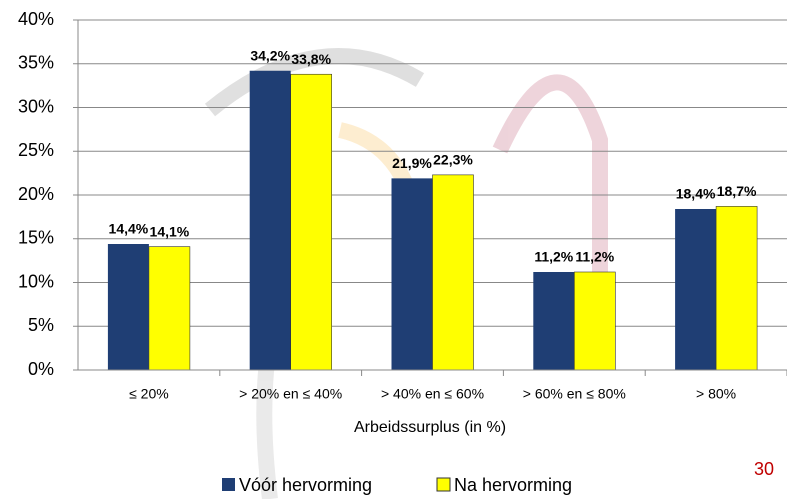 Image resolution: width=787 pixels, height=499 pixels. Describe the element at coordinates (432, 394) in the screenshot. I see `x-tick-label: > 40% en ≤ 60%` at that location.